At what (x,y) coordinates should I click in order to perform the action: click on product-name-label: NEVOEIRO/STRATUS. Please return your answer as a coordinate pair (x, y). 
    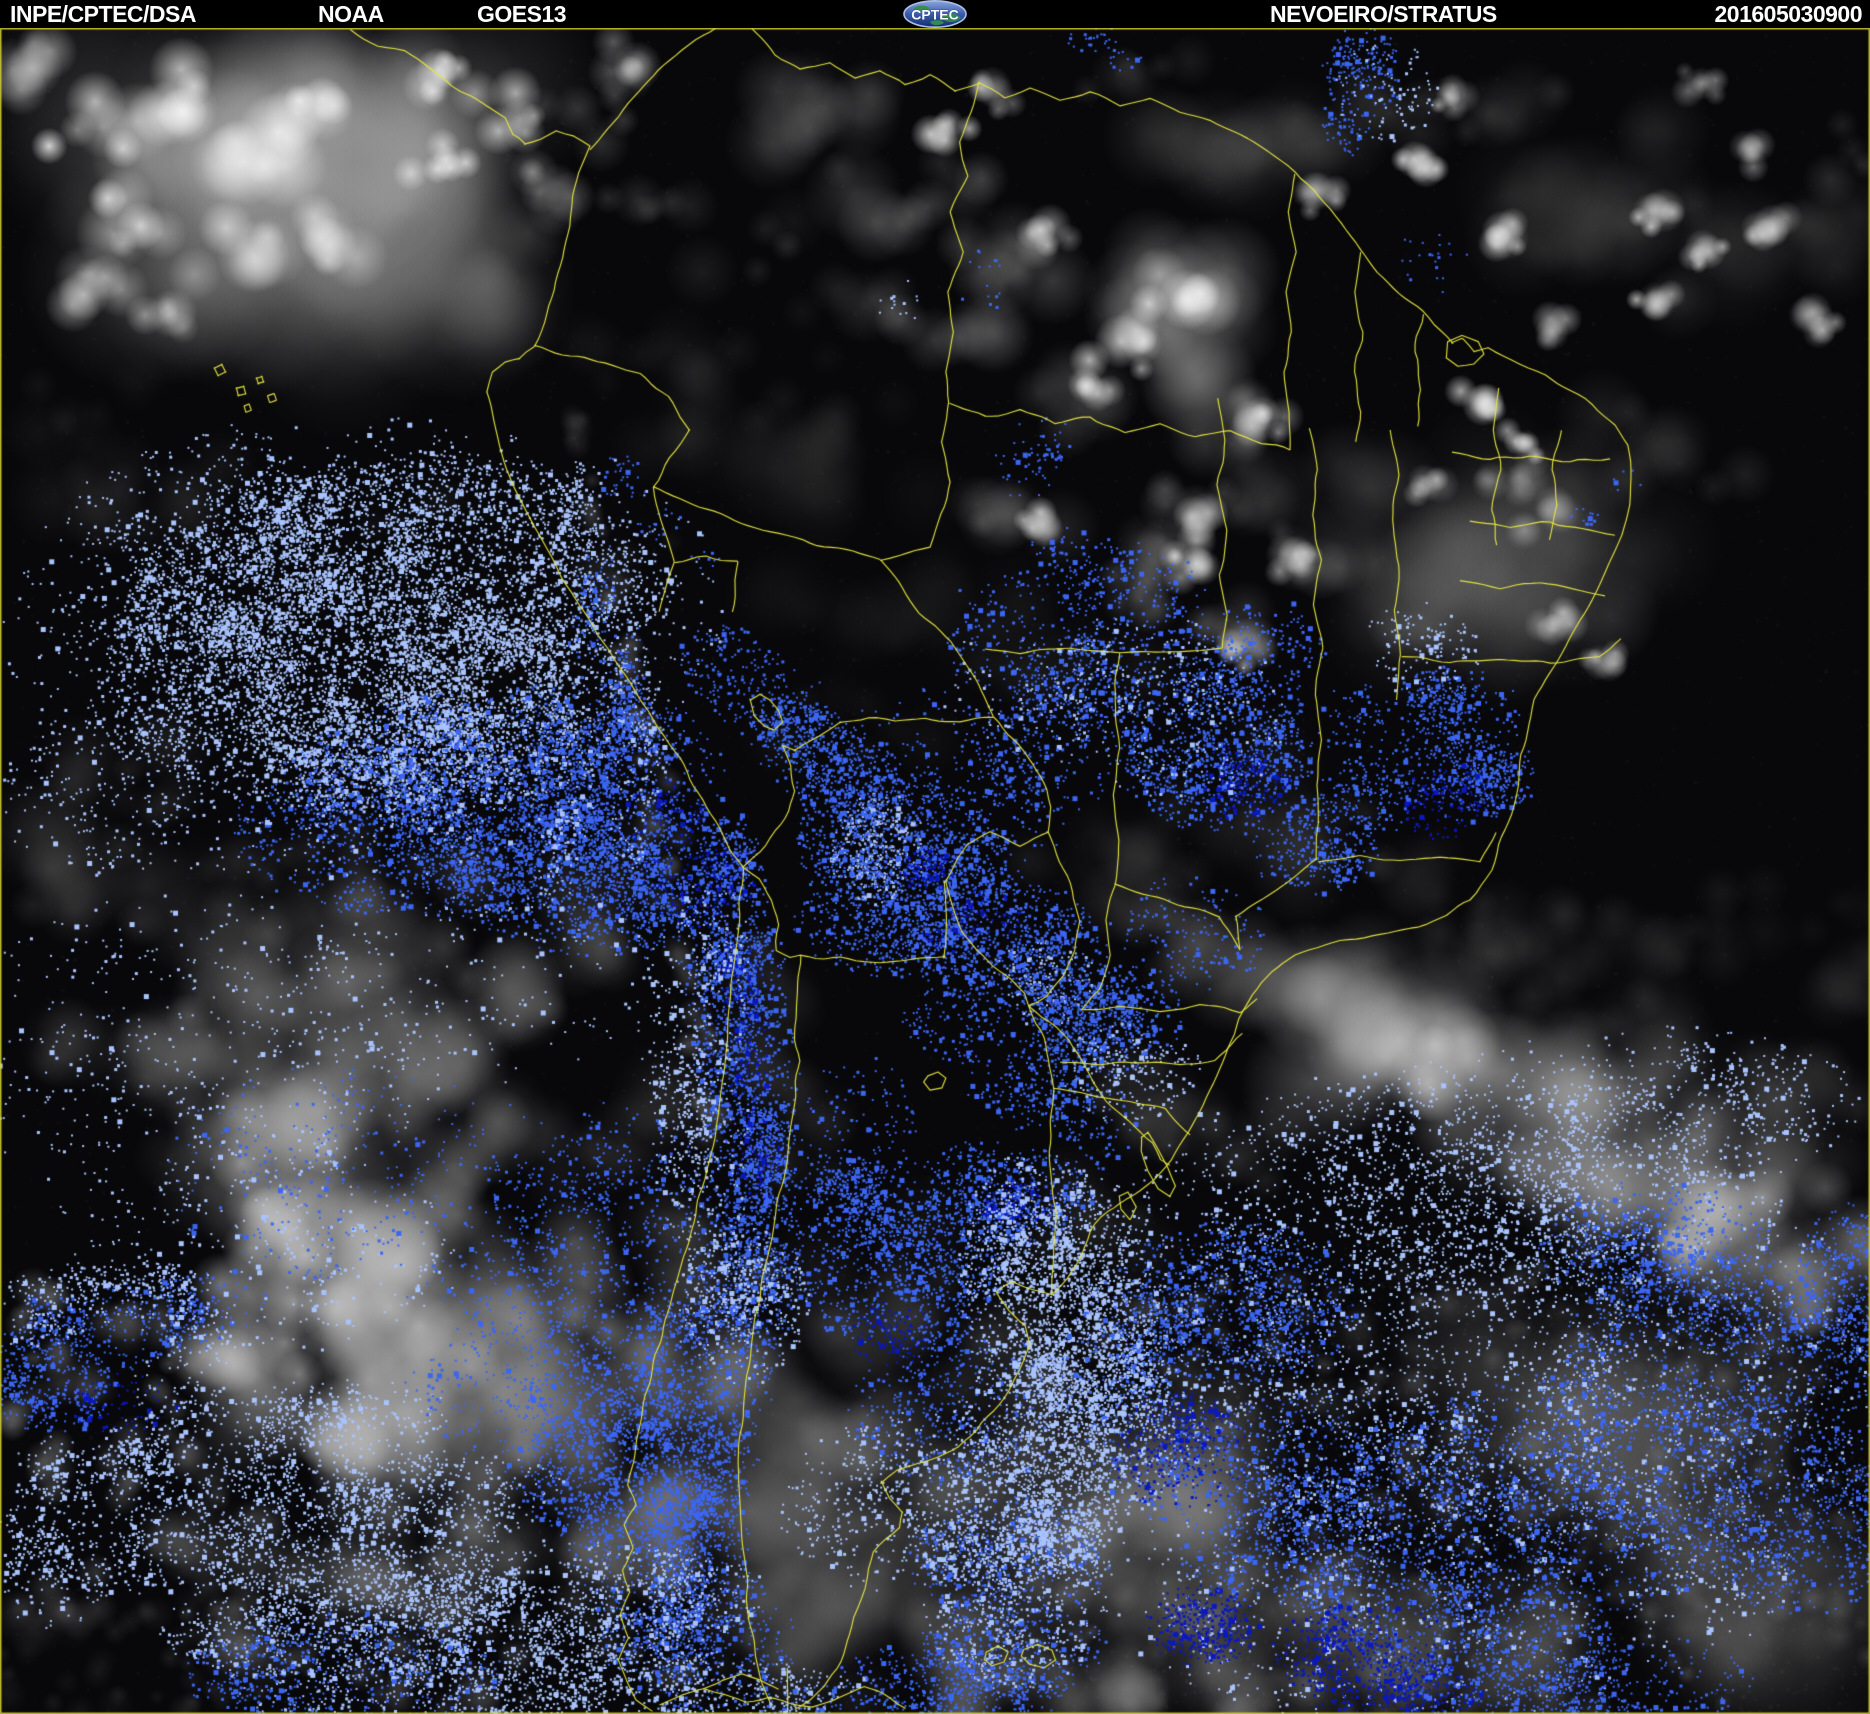
    Looking at the image, I should click on (1383, 14).